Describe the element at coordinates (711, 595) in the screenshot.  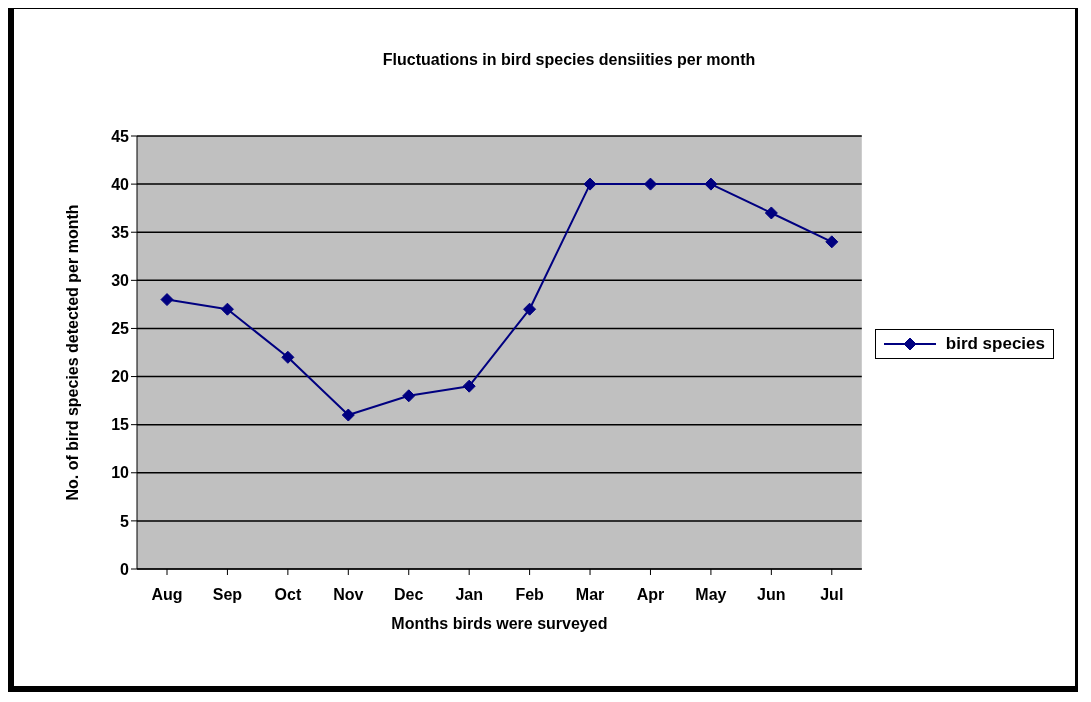
I see `x-tick-label: May` at that location.